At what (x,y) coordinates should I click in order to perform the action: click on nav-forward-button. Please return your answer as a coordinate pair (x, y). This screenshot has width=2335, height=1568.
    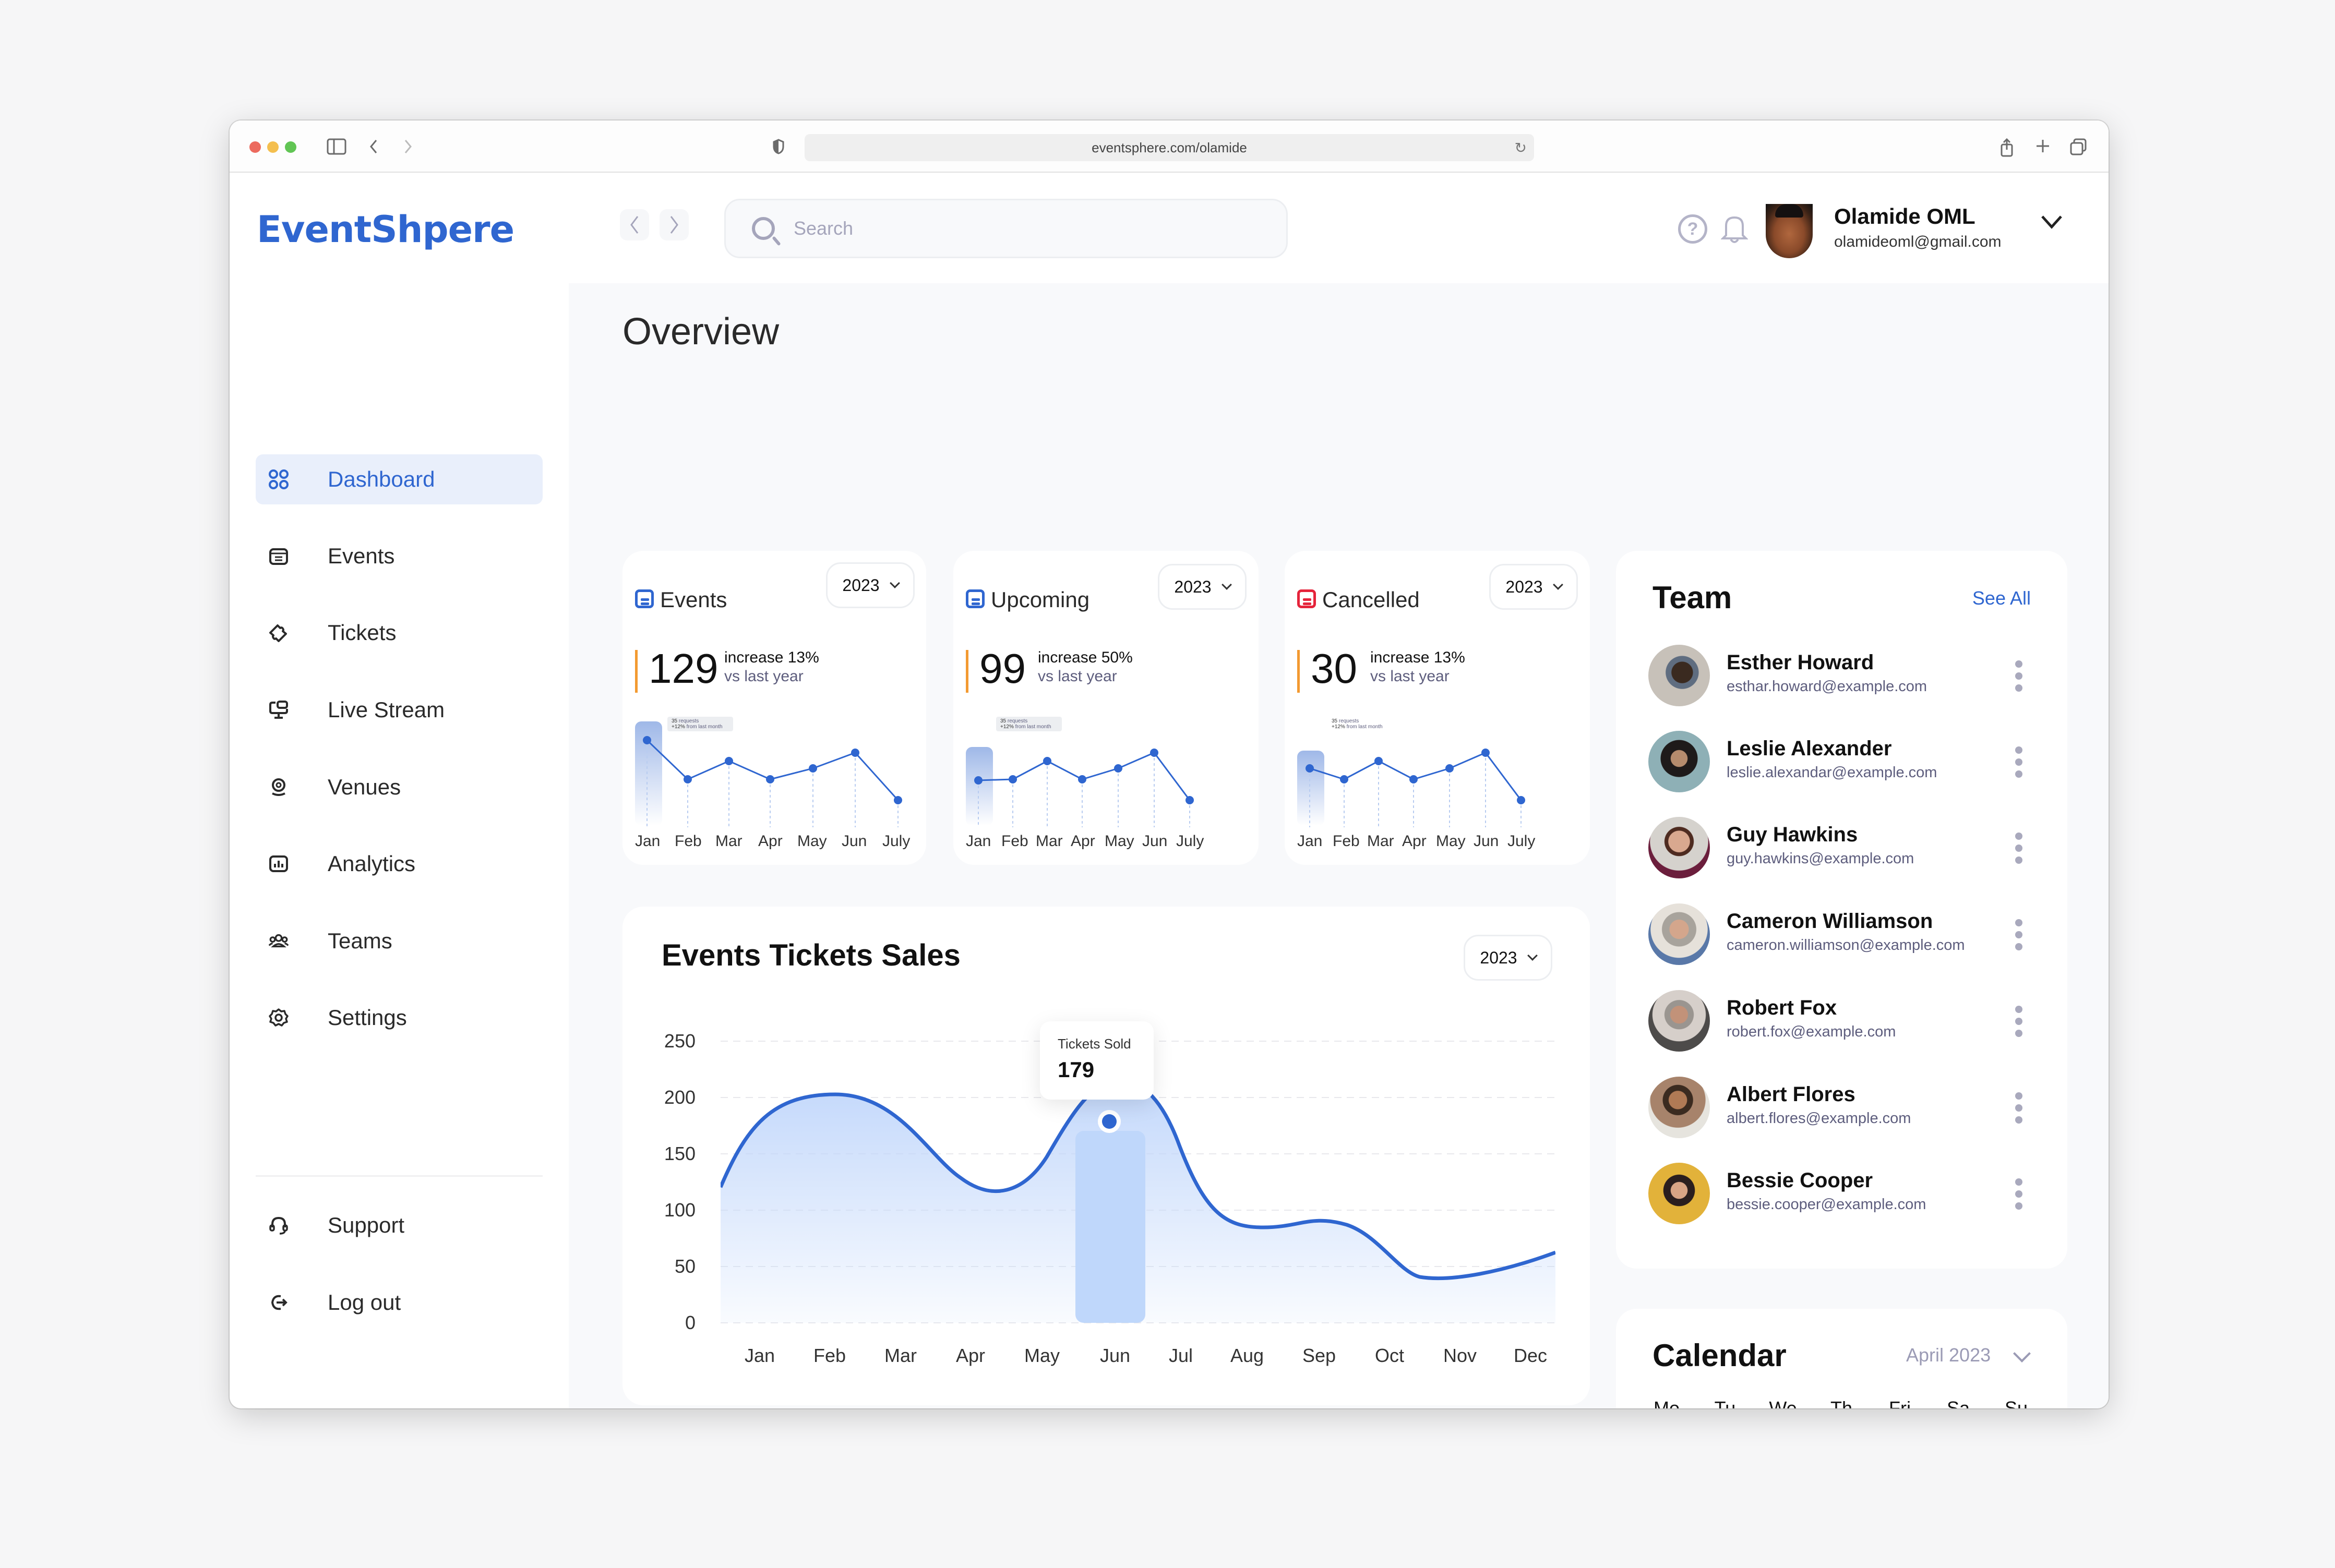
    Looking at the image, I should click on (674, 225).